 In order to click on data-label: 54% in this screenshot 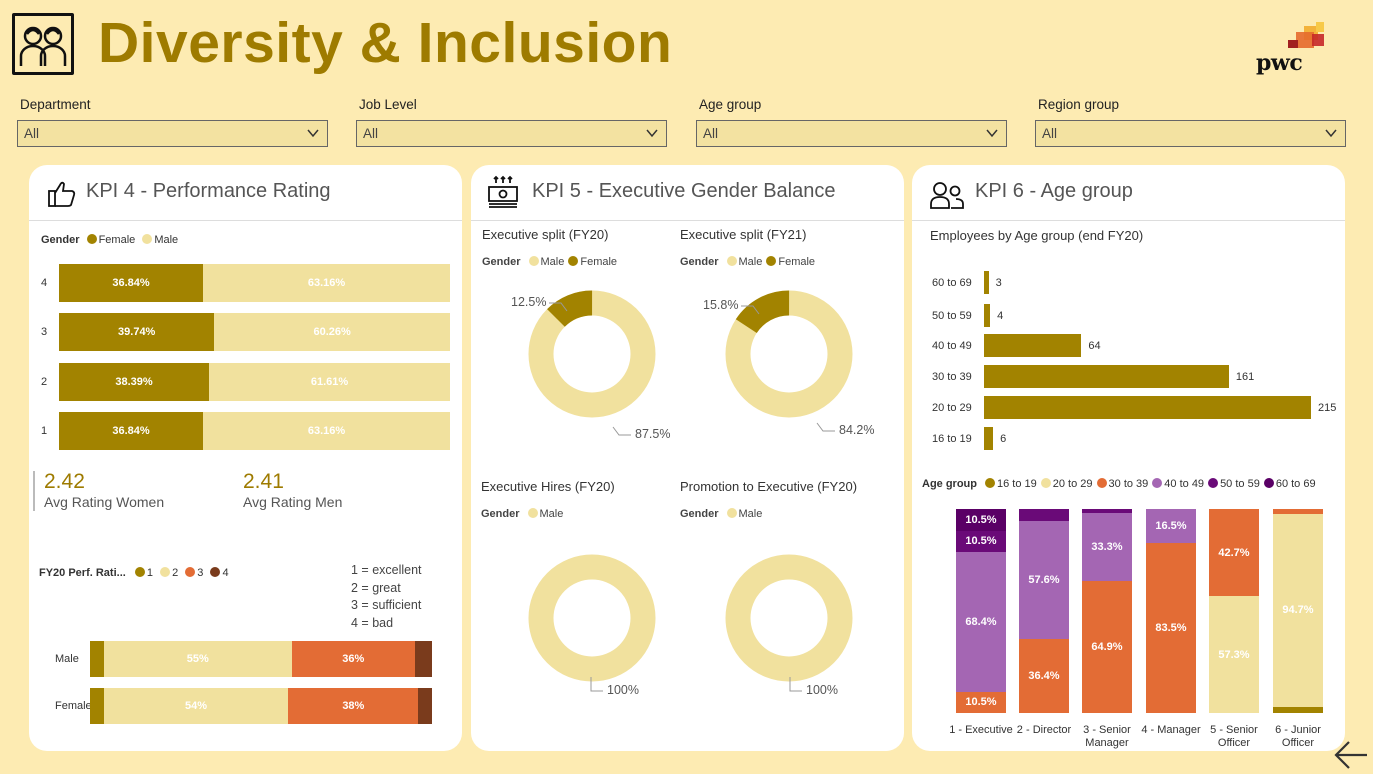, I will do `click(196, 706)`.